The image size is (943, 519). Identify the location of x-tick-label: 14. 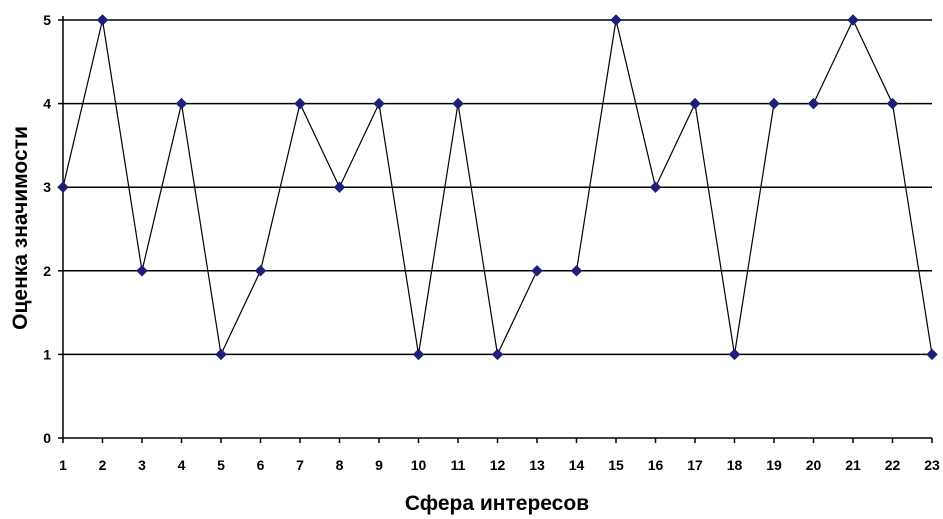
(577, 465).